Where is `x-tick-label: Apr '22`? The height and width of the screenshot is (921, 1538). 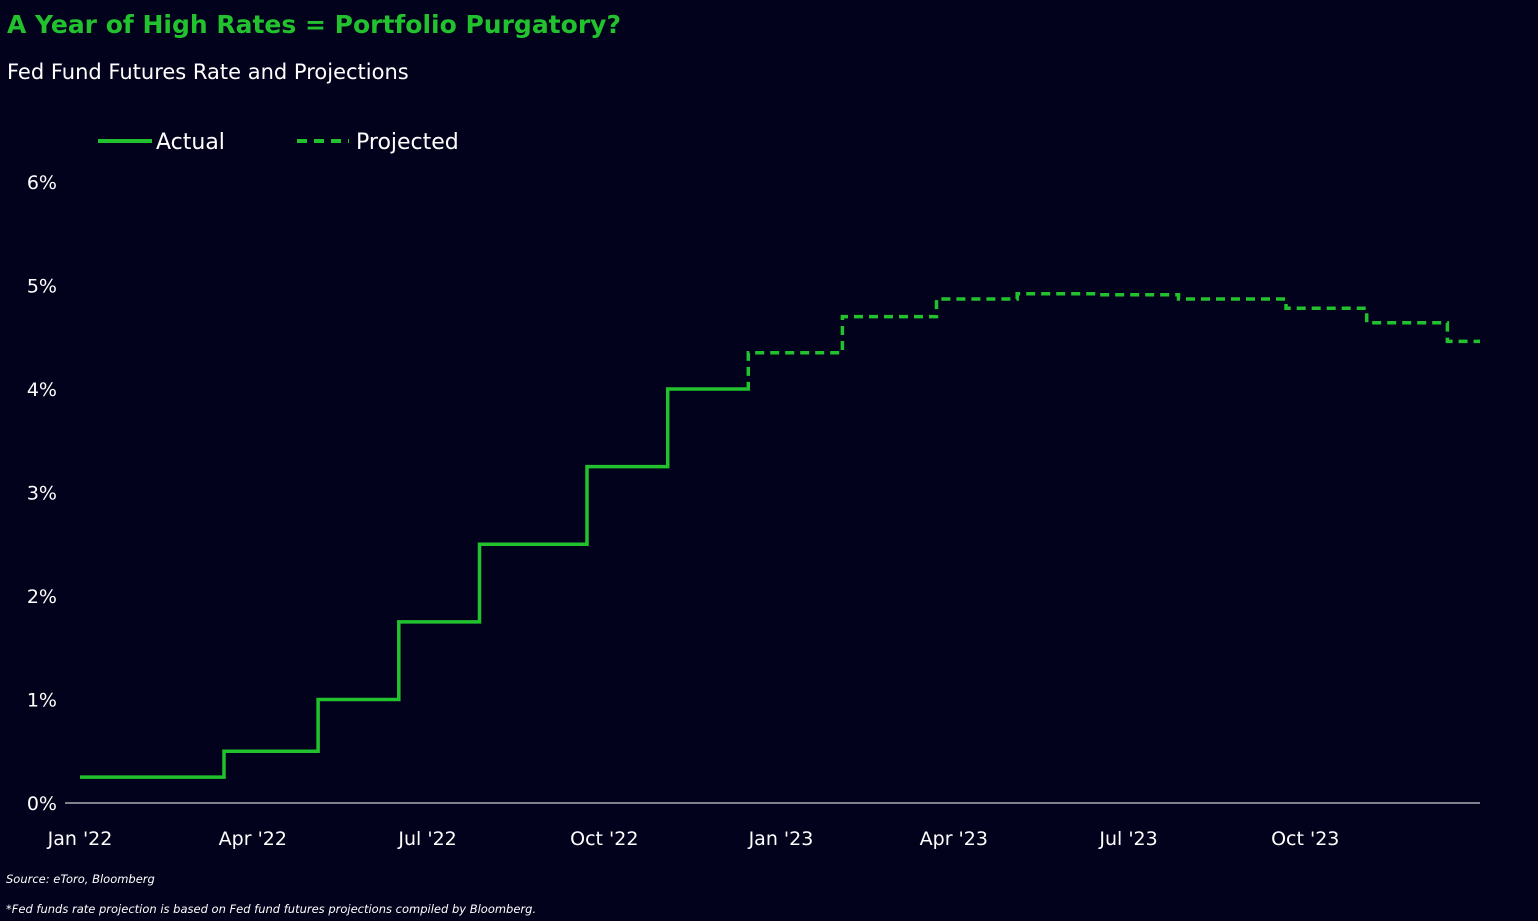 x-tick-label: Apr '22 is located at coordinates (253, 839).